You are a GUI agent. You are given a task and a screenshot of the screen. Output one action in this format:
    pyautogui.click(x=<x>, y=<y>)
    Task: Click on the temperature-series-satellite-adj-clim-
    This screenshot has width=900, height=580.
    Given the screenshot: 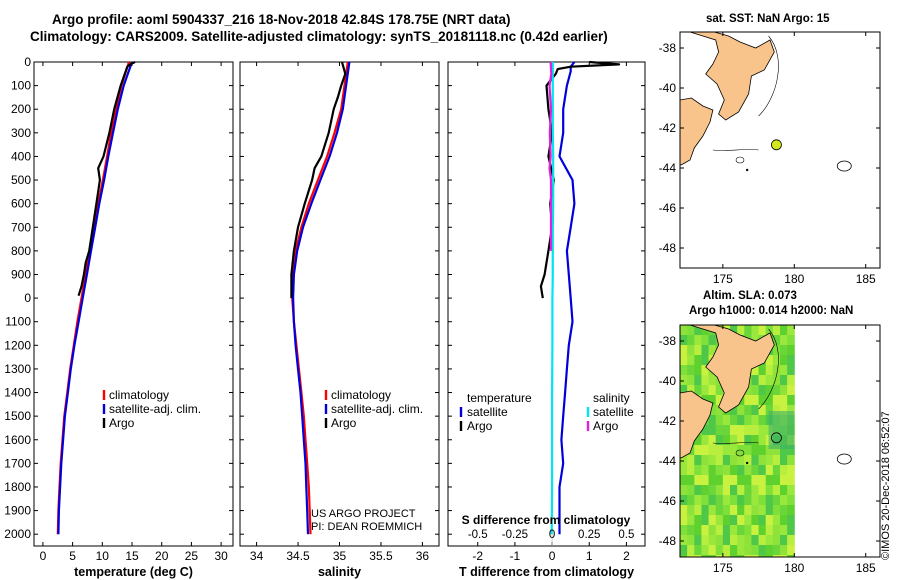 What is the action you would take?
    pyautogui.click(x=95, y=298)
    